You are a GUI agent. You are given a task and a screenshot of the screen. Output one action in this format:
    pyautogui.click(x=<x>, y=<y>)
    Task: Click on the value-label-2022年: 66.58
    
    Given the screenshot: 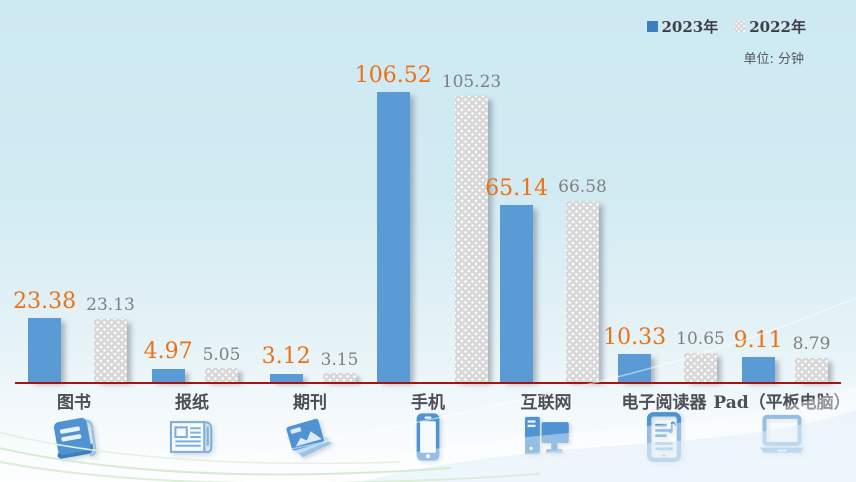 What is the action you would take?
    pyautogui.click(x=582, y=187)
    